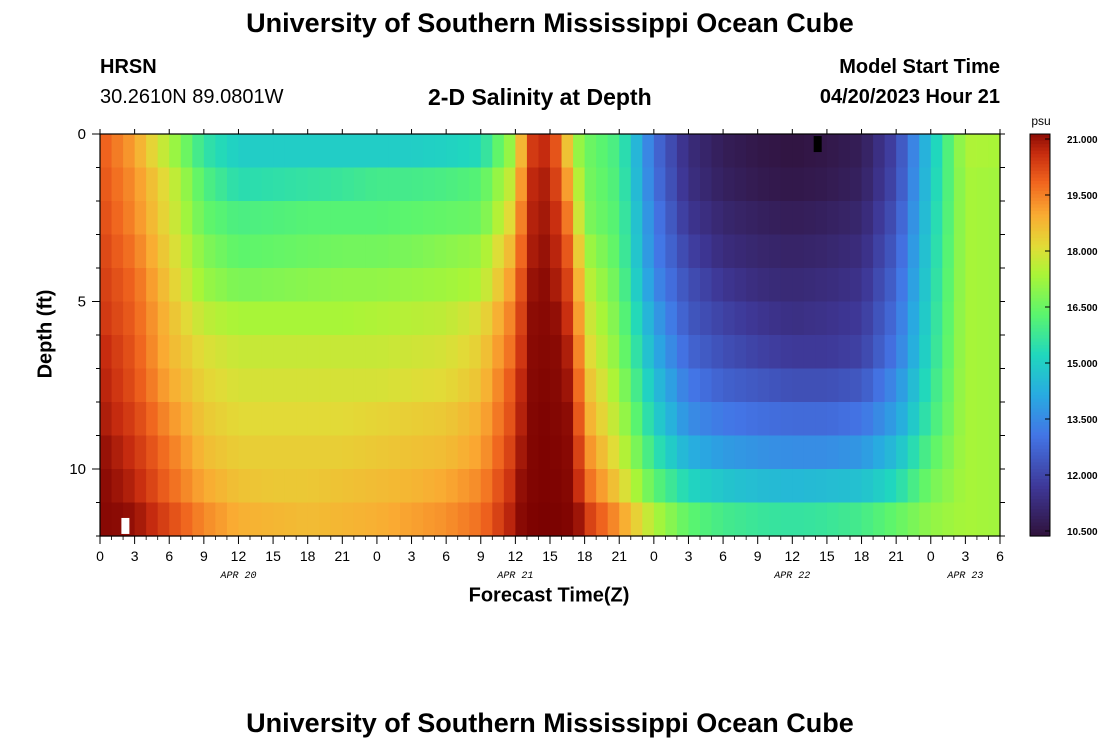 This screenshot has height=750, width=1100. I want to click on x-tick-label: 12, so click(516, 556).